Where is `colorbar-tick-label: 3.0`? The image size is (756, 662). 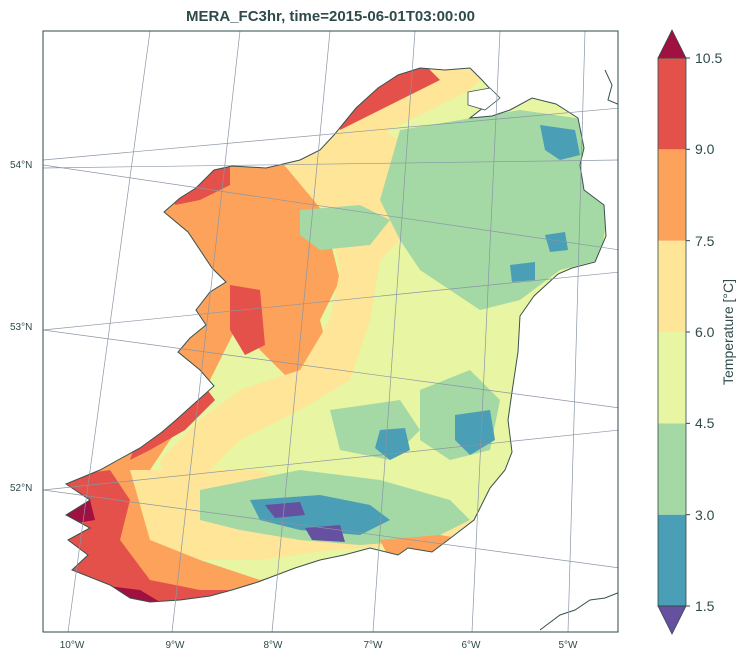 colorbar-tick-label: 3.0 is located at coordinates (705, 514).